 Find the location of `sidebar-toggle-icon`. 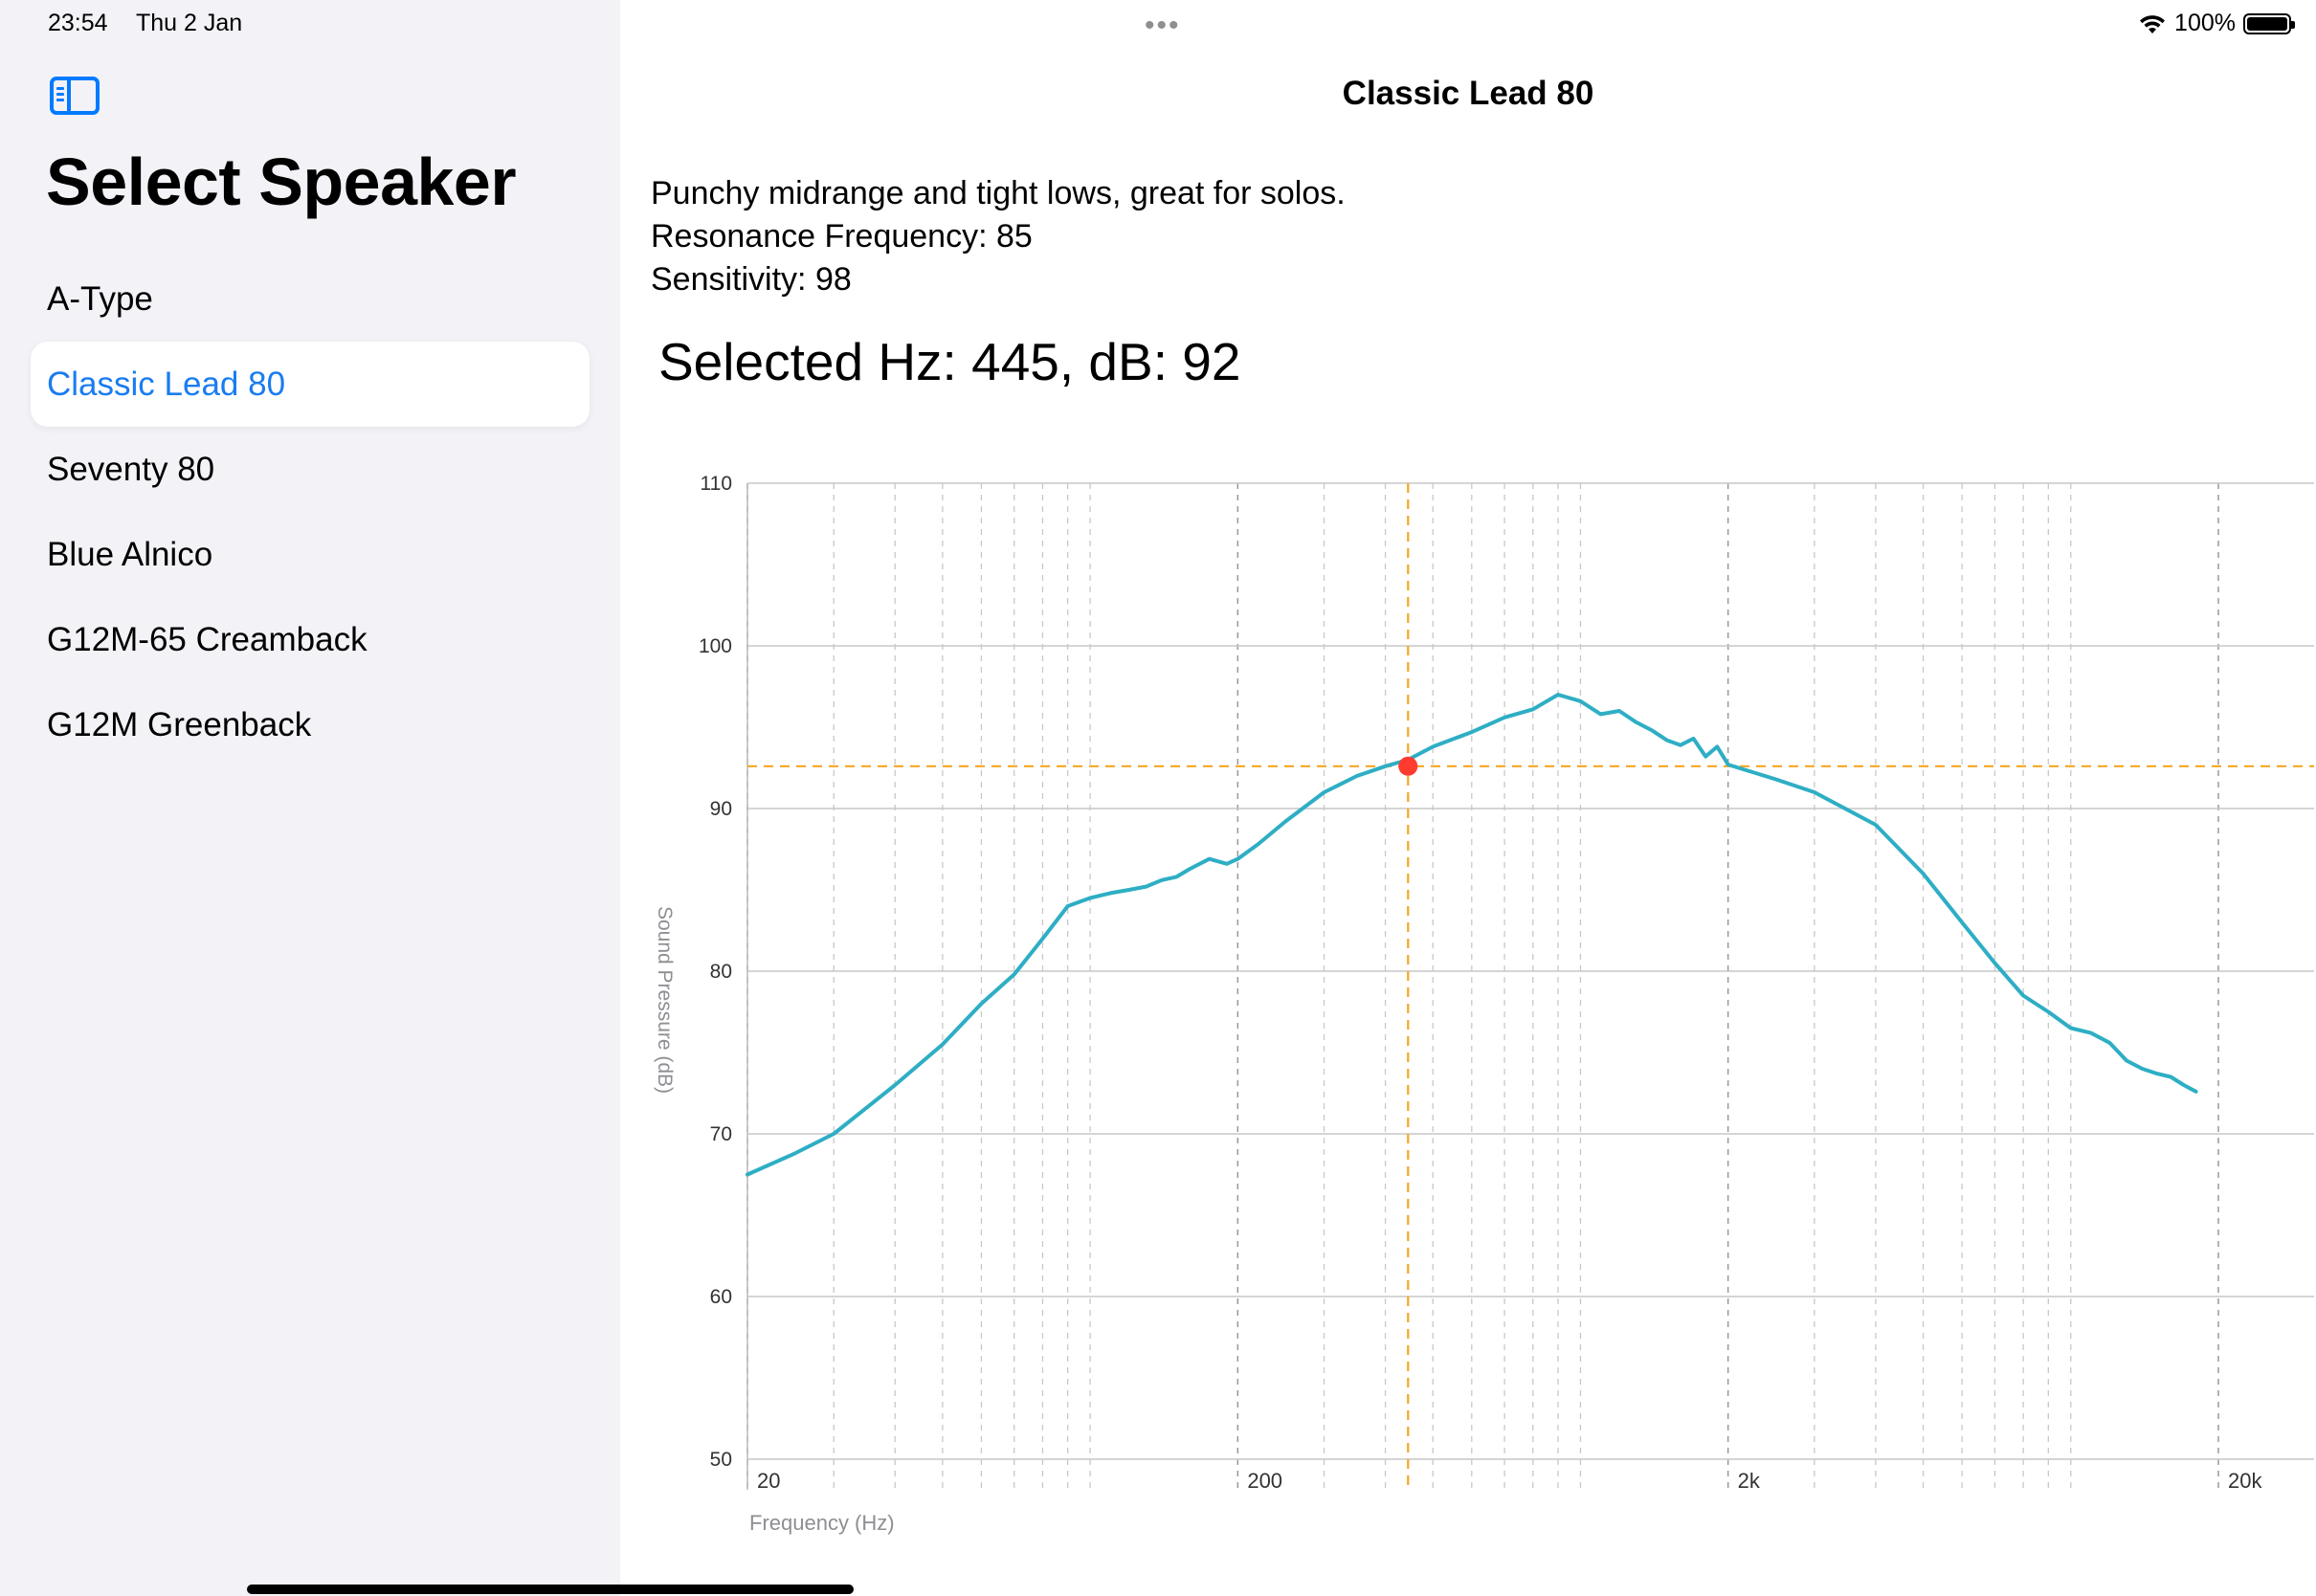

sidebar-toggle-icon is located at coordinates (75, 96).